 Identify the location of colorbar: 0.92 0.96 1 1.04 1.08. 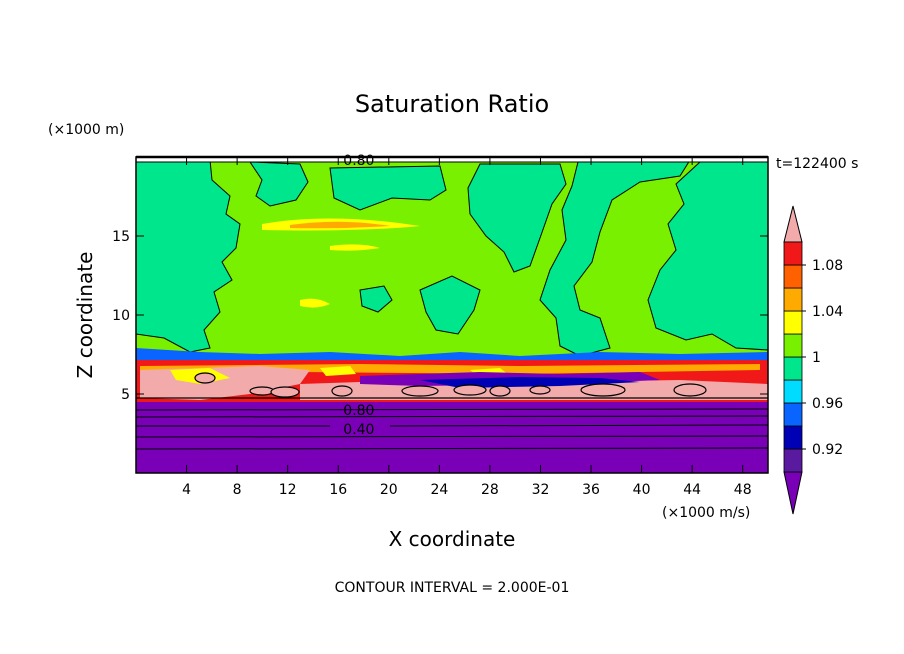
(813, 360).